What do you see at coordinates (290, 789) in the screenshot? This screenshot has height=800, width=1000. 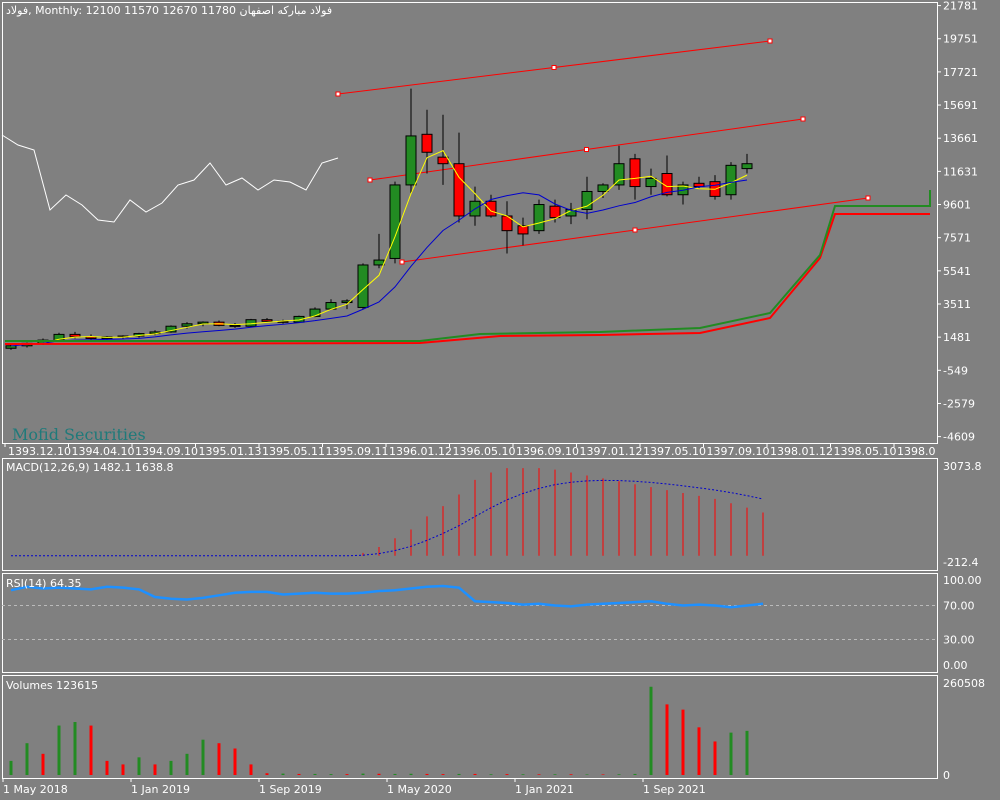 I see `date-tick-label: 1 Sep 2019` at bounding box center [290, 789].